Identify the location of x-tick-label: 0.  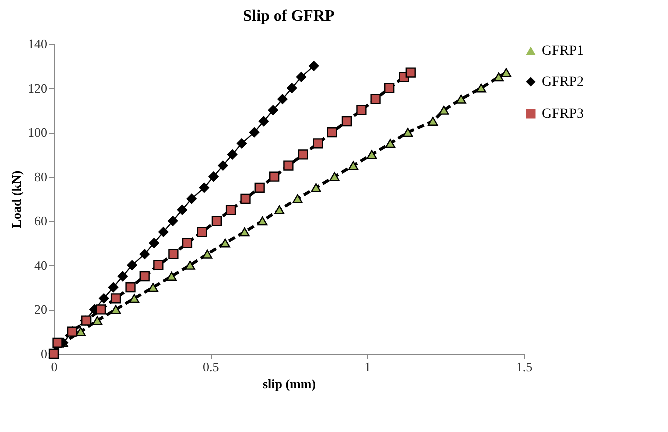
(54, 367).